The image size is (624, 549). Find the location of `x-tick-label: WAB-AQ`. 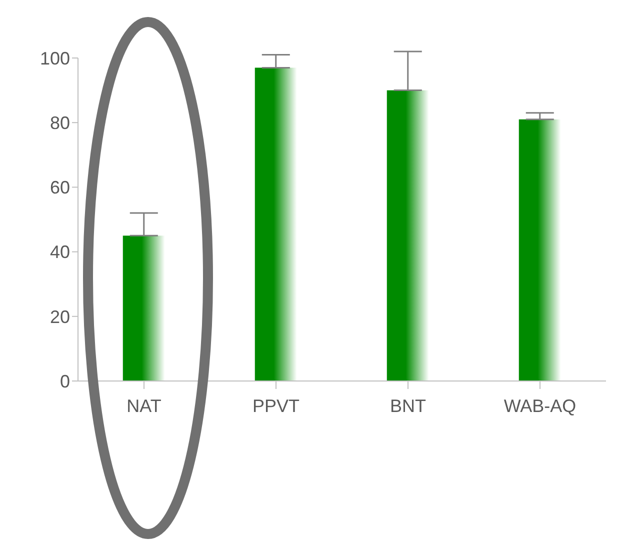

x-tick-label: WAB-AQ is located at coordinates (540, 406).